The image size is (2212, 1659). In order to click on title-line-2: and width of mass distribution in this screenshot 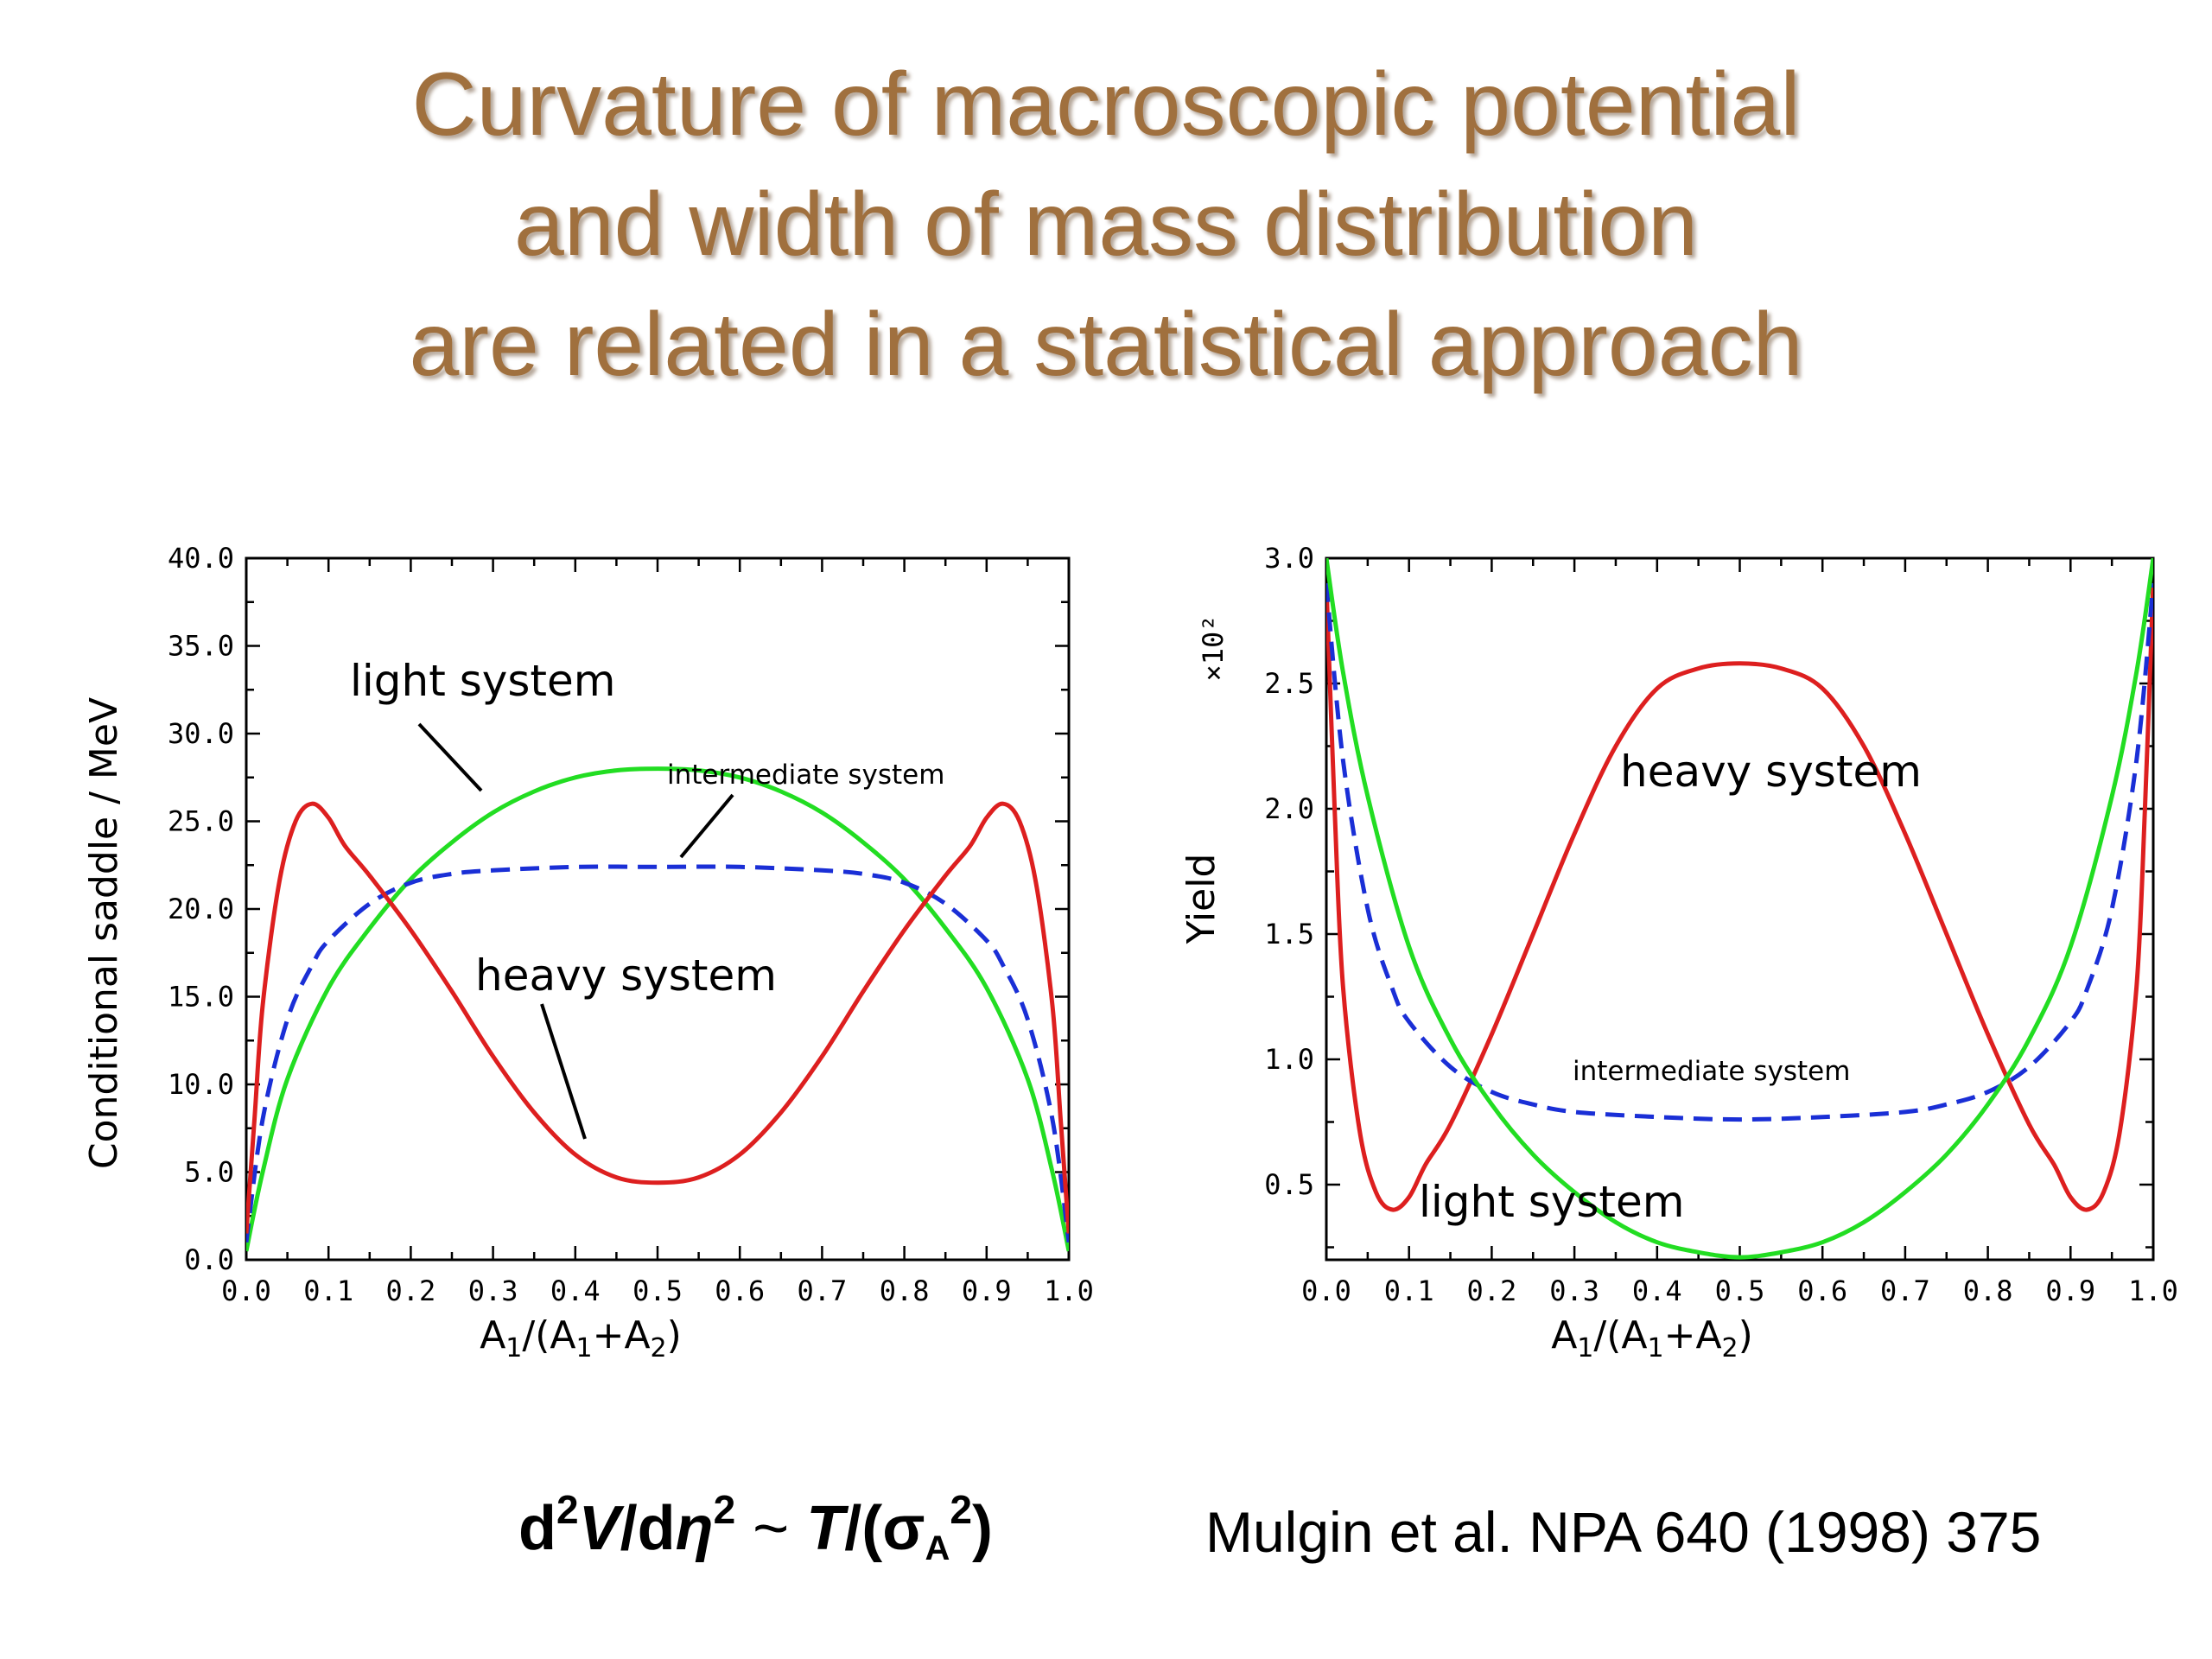, I will do `click(1106, 225)`.